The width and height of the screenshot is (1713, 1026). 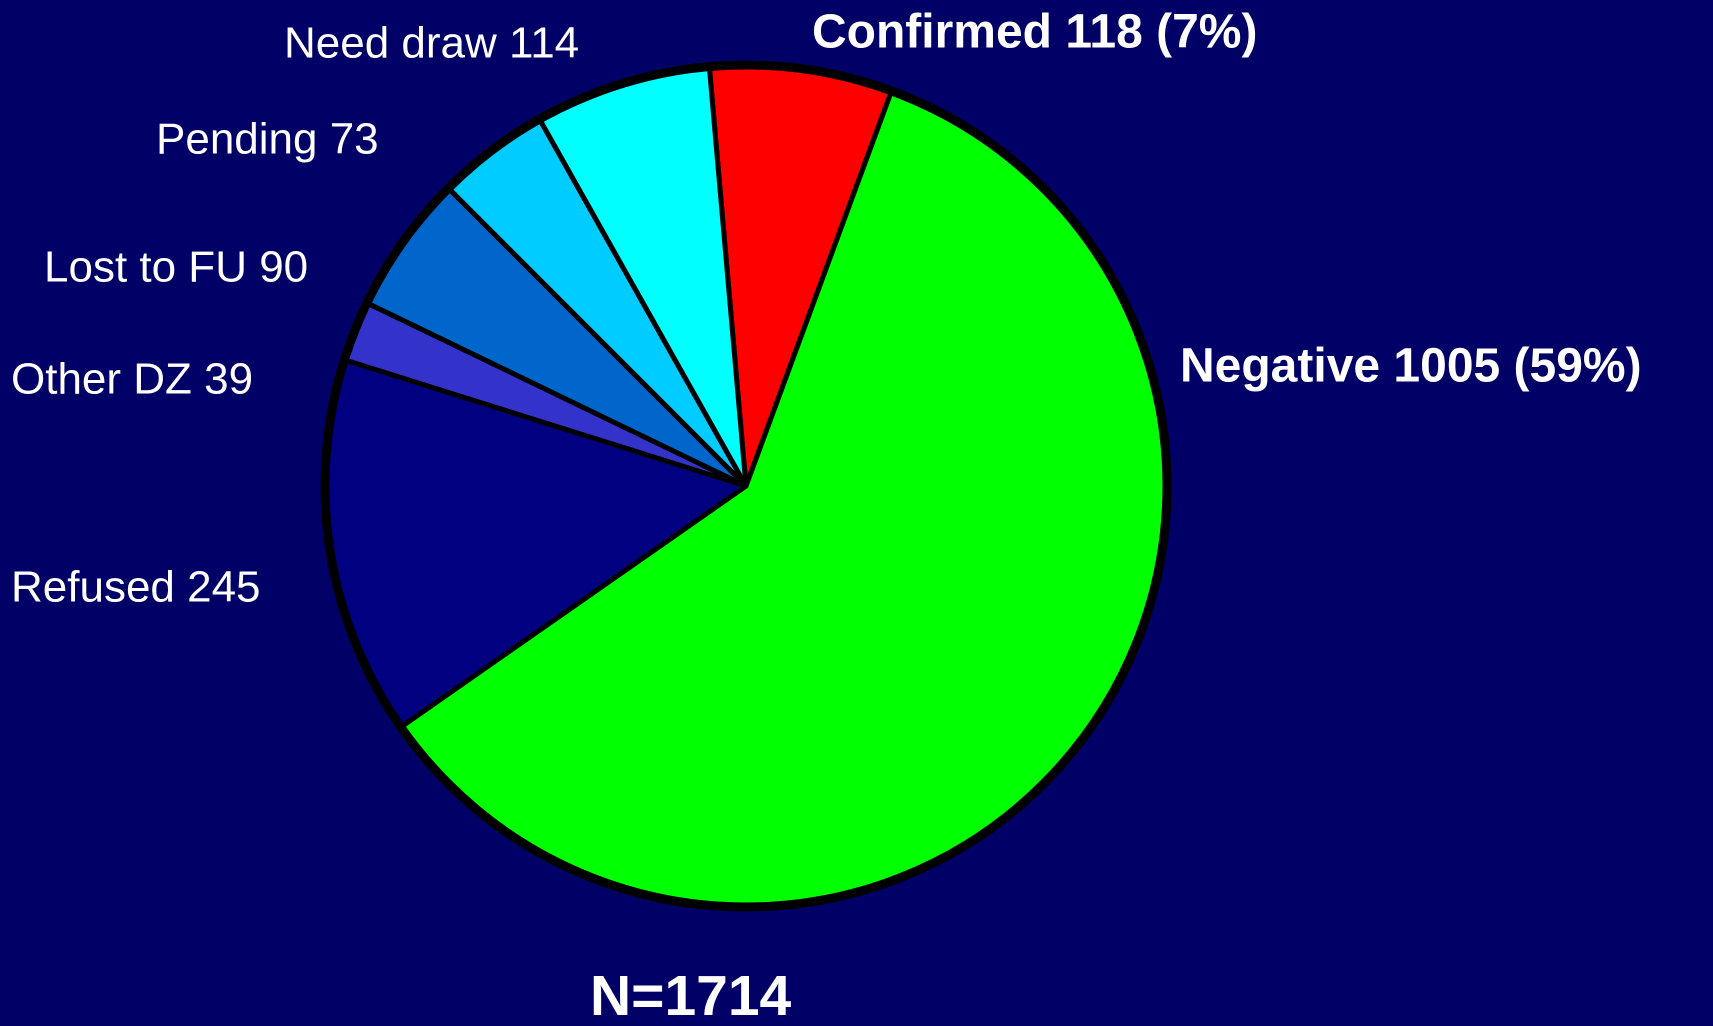 What do you see at coordinates (132, 379) in the screenshot?
I see `slice-label: Other DZ 39` at bounding box center [132, 379].